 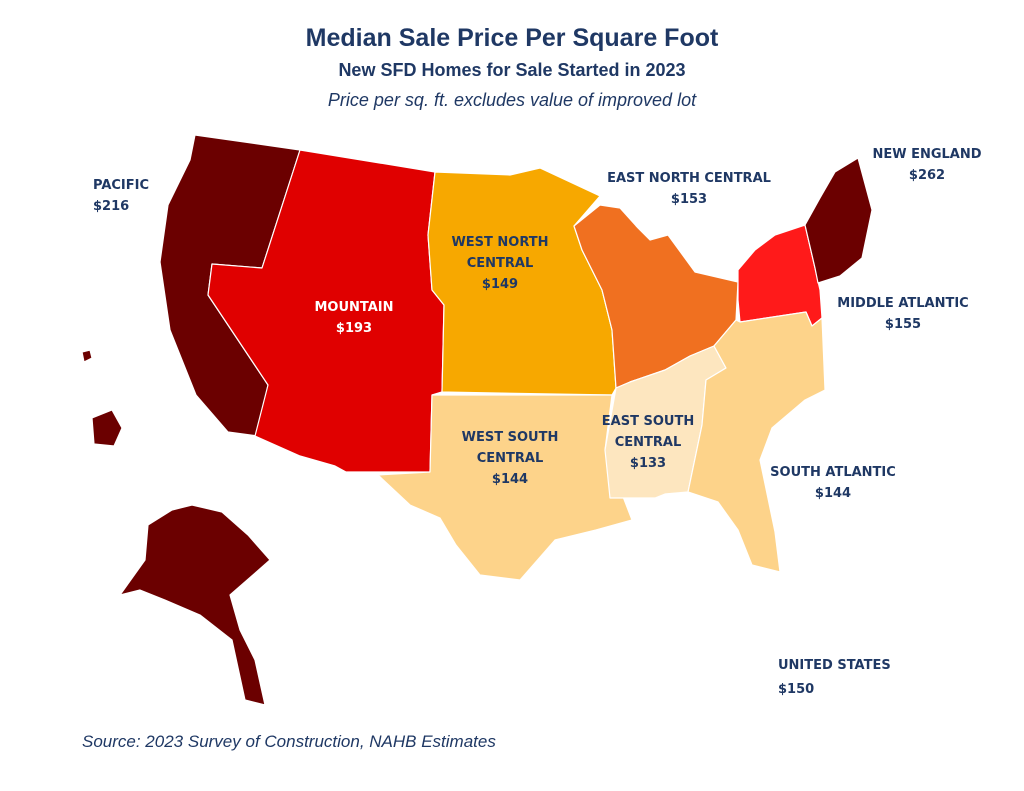 I want to click on region-pacific-alaska, so click(x=195, y=605).